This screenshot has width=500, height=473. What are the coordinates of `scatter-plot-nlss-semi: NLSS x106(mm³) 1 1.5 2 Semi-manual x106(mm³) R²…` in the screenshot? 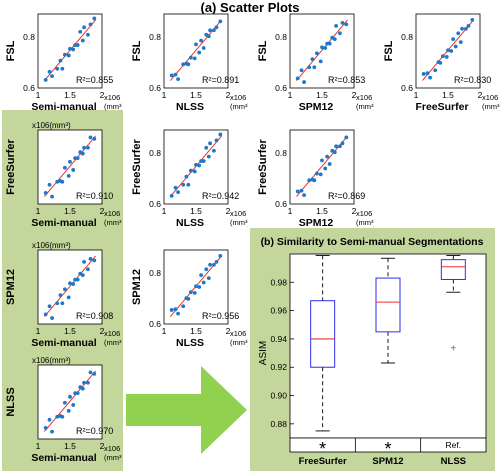 It's located at (63, 410).